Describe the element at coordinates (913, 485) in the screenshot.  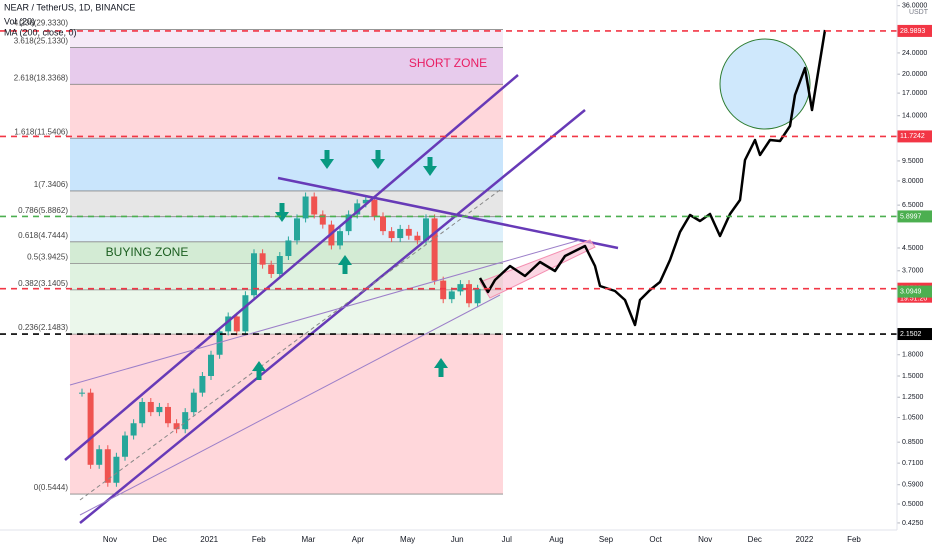
I see `y-tick-label: 0.5900` at that location.